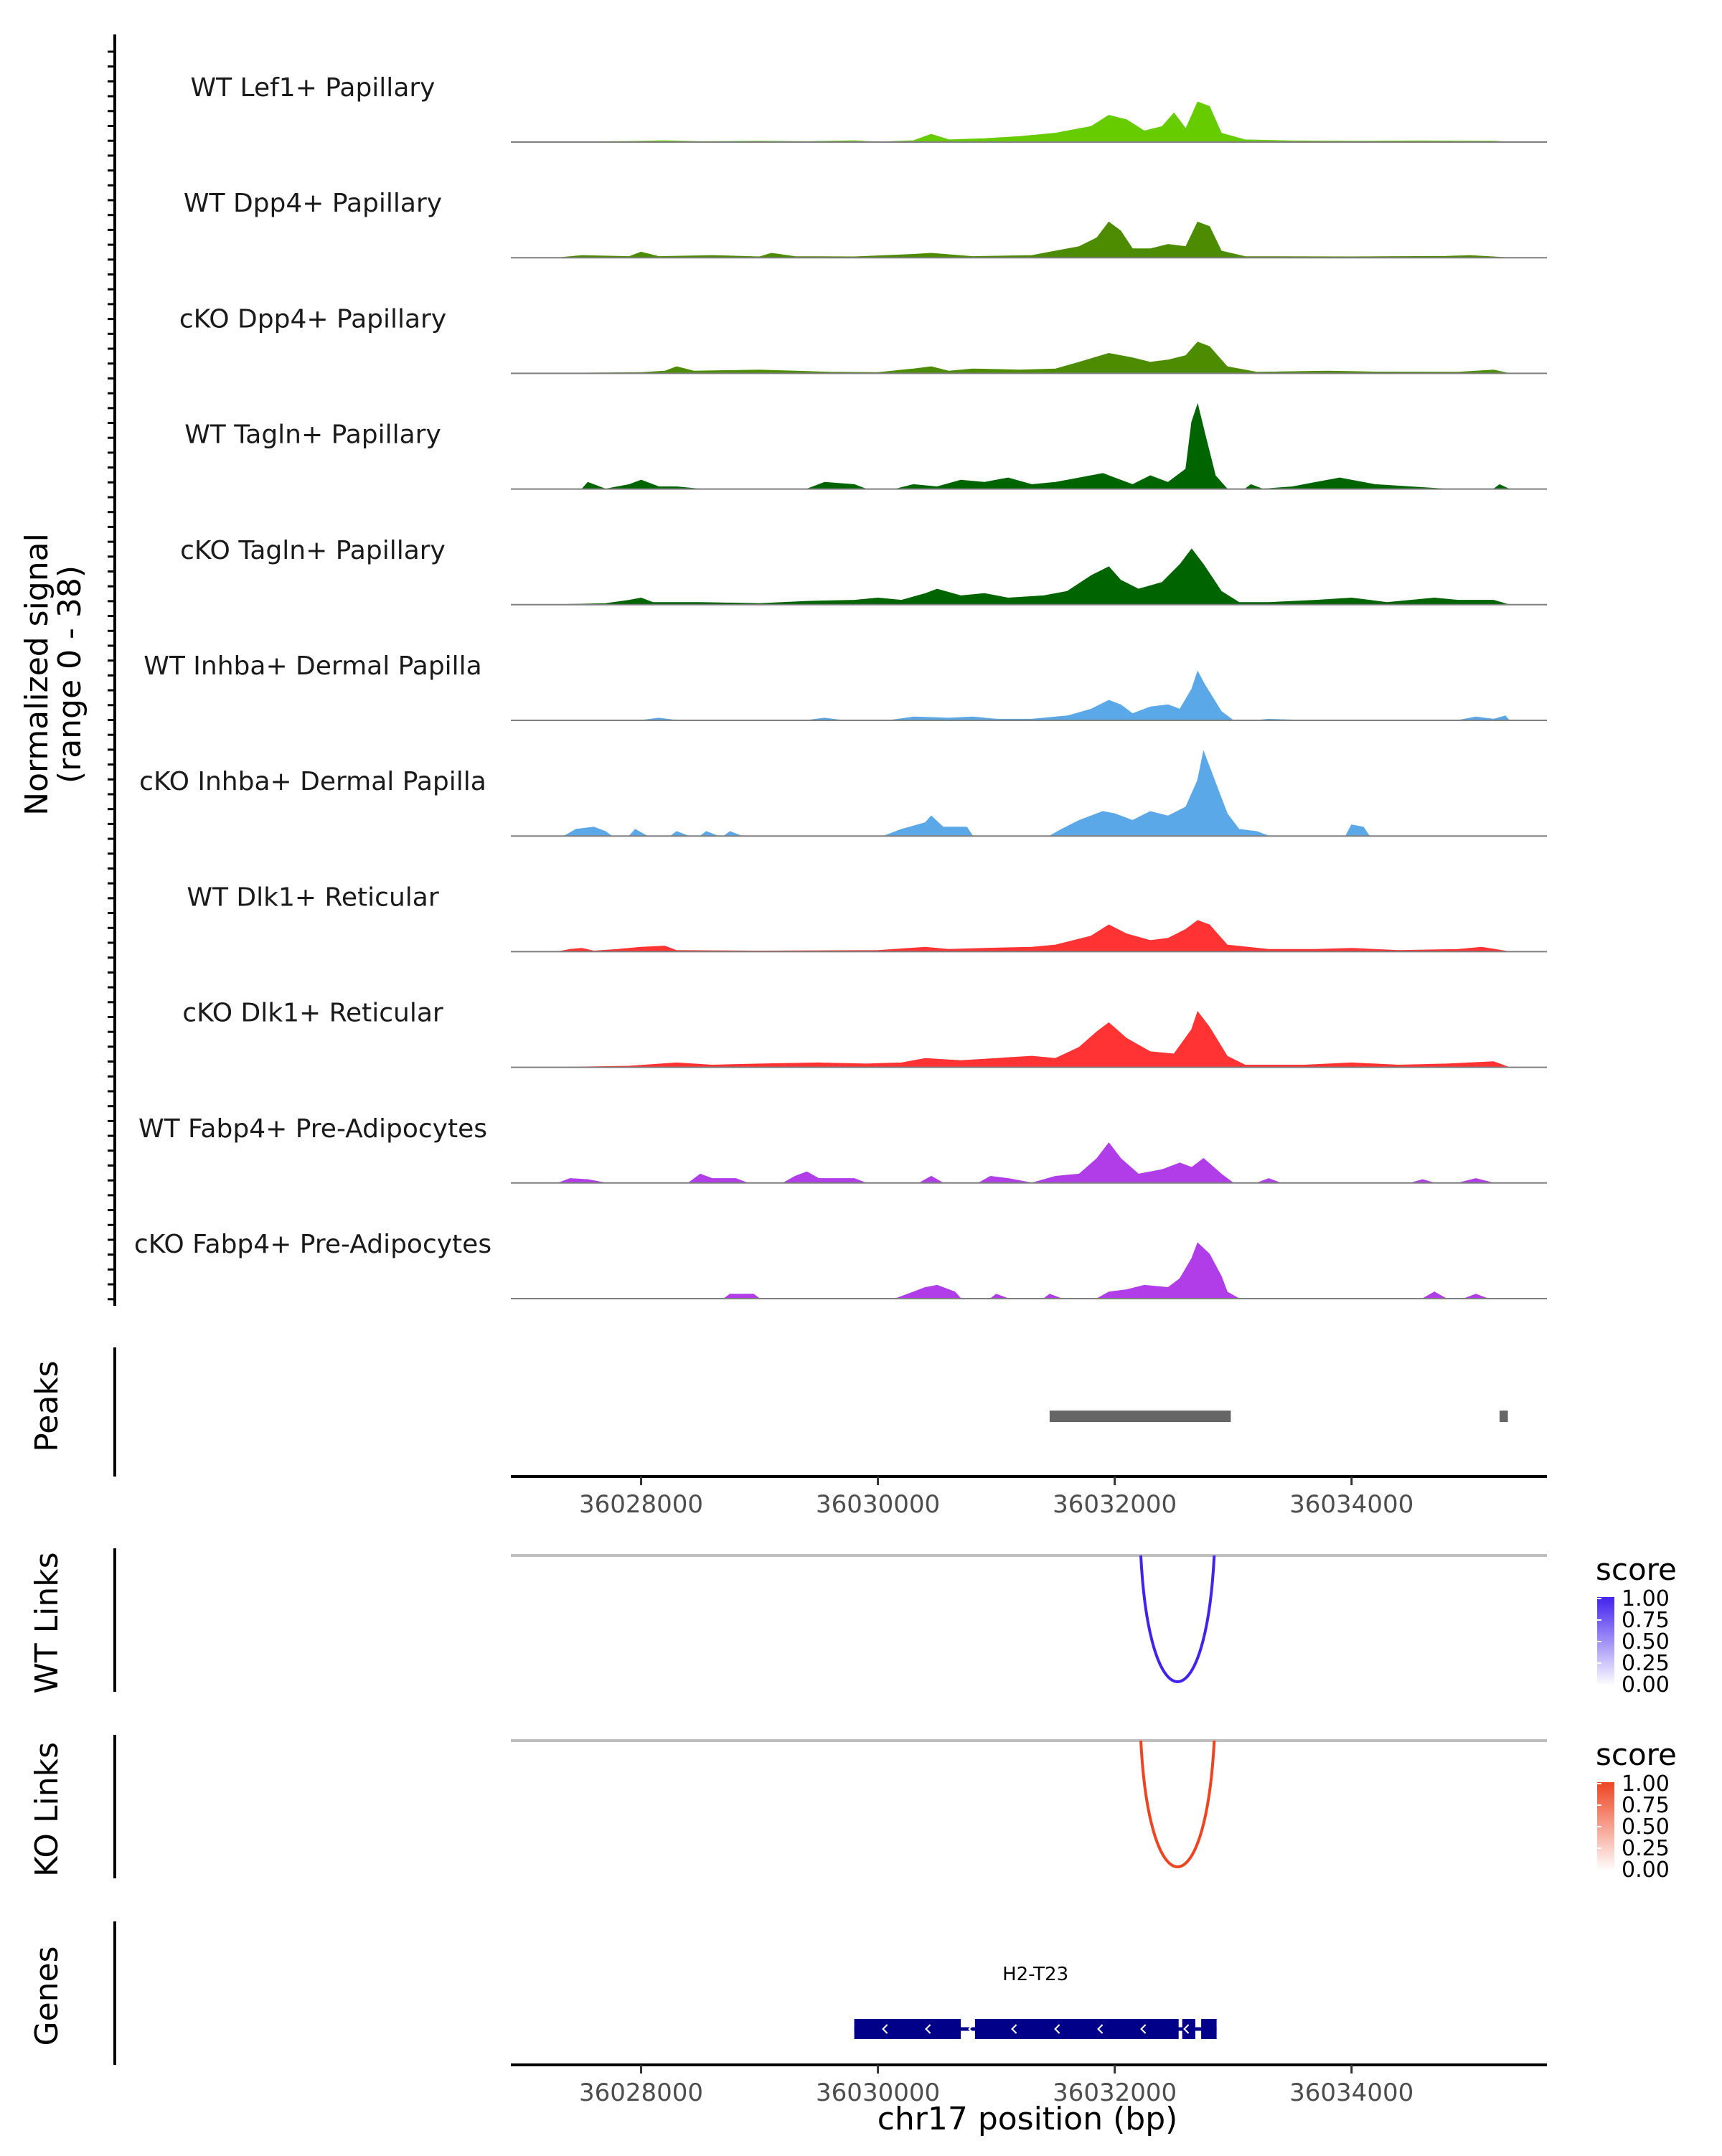 This screenshot has width=1722, height=2156. What do you see at coordinates (1028, 2119) in the screenshot?
I see `x-axis-title: chr17 position (bp)` at bounding box center [1028, 2119].